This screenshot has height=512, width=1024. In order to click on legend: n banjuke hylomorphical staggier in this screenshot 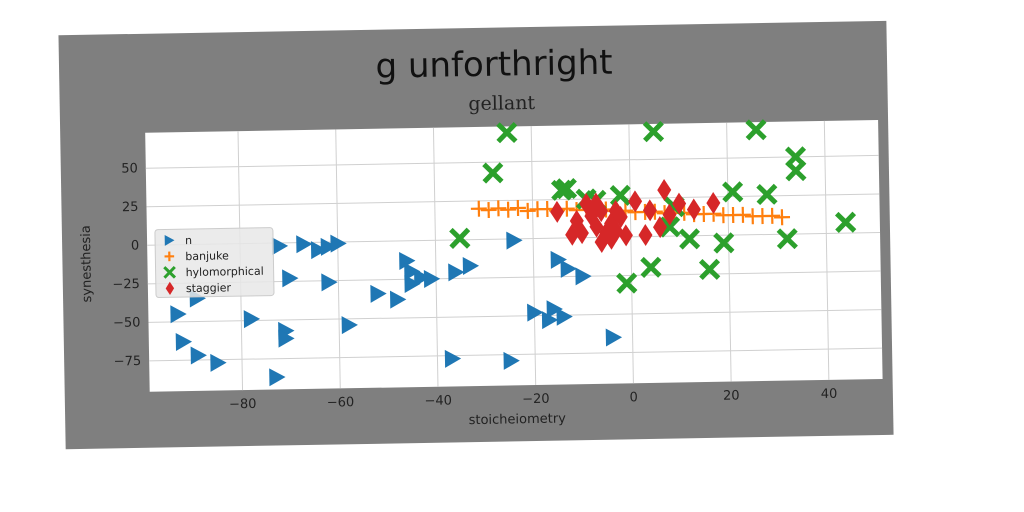, I will do `click(214, 263)`.